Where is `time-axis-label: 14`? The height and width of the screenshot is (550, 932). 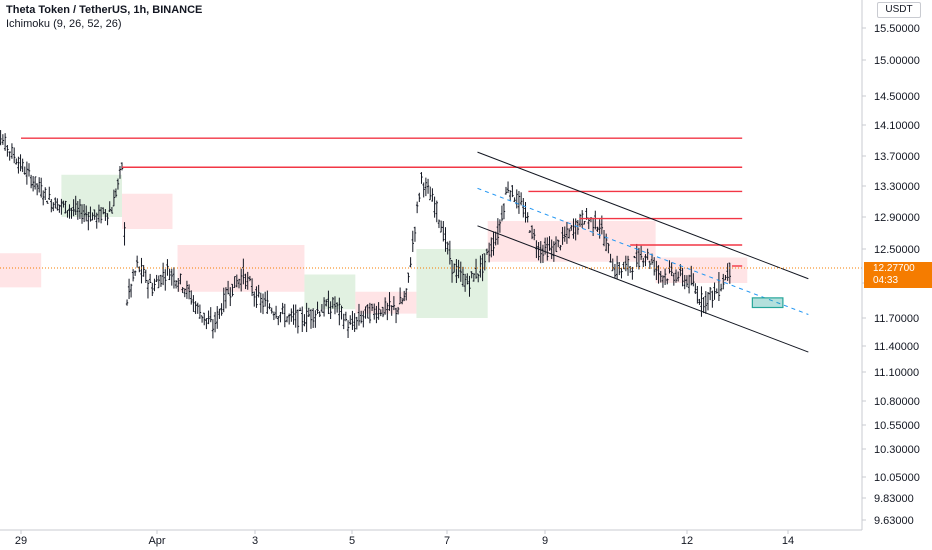
time-axis-label: 14 is located at coordinates (788, 541).